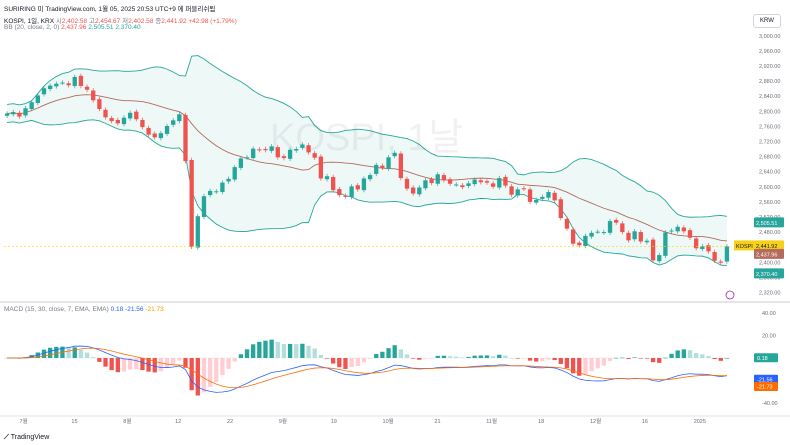  What do you see at coordinates (762, 359) in the screenshot?
I see `macd-tag: 0.18` at bounding box center [762, 359].